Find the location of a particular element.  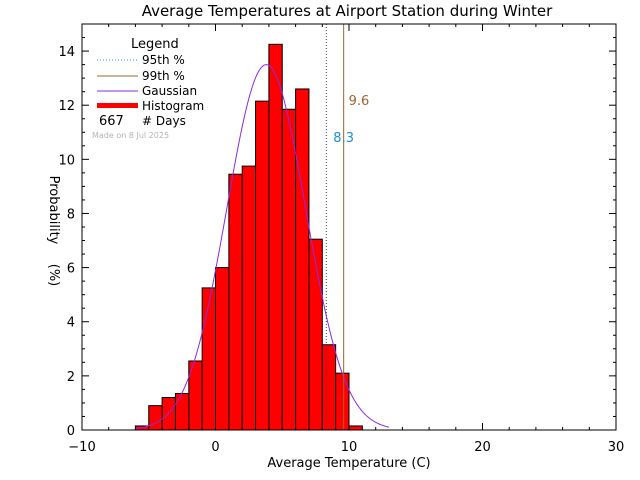

legend-label-95th: 95th % is located at coordinates (163, 60).